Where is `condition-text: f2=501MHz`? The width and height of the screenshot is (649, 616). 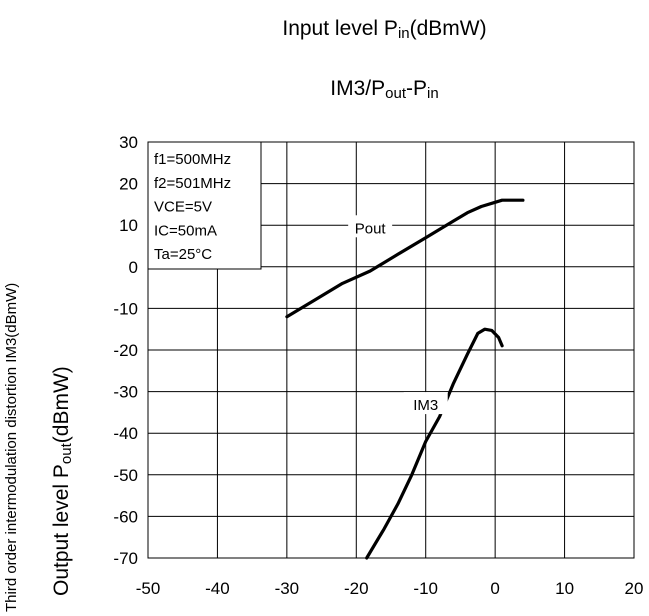
condition-text: f2=501MHz is located at coordinates (192, 183).